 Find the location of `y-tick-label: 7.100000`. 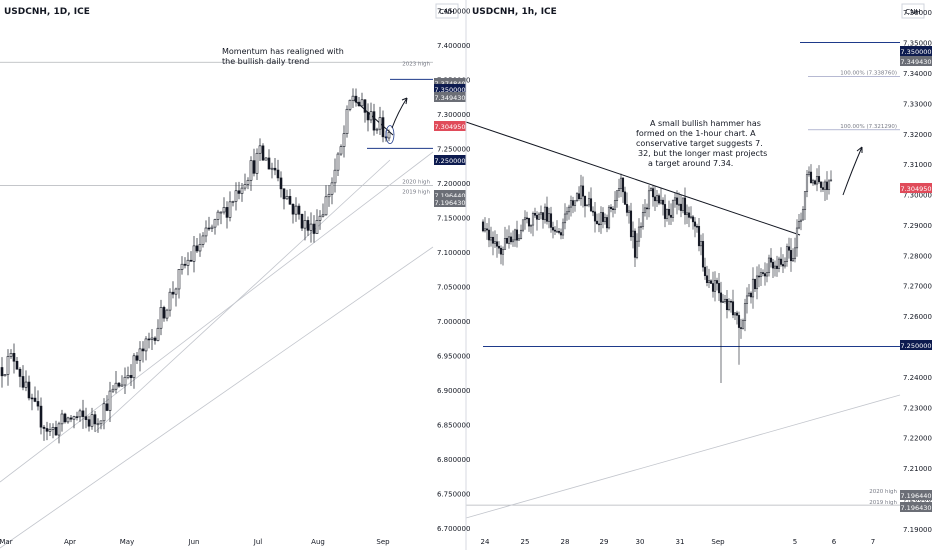

y-tick-label: 7.100000 is located at coordinates (453, 253).